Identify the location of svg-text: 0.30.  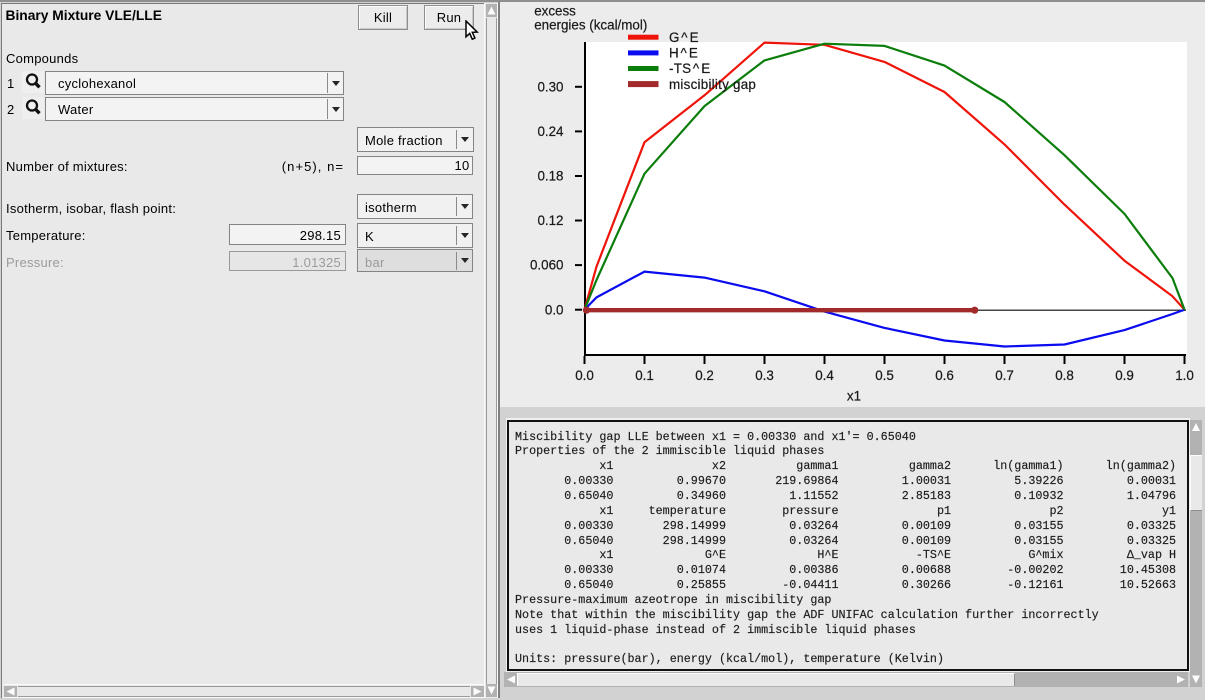
(550, 86).